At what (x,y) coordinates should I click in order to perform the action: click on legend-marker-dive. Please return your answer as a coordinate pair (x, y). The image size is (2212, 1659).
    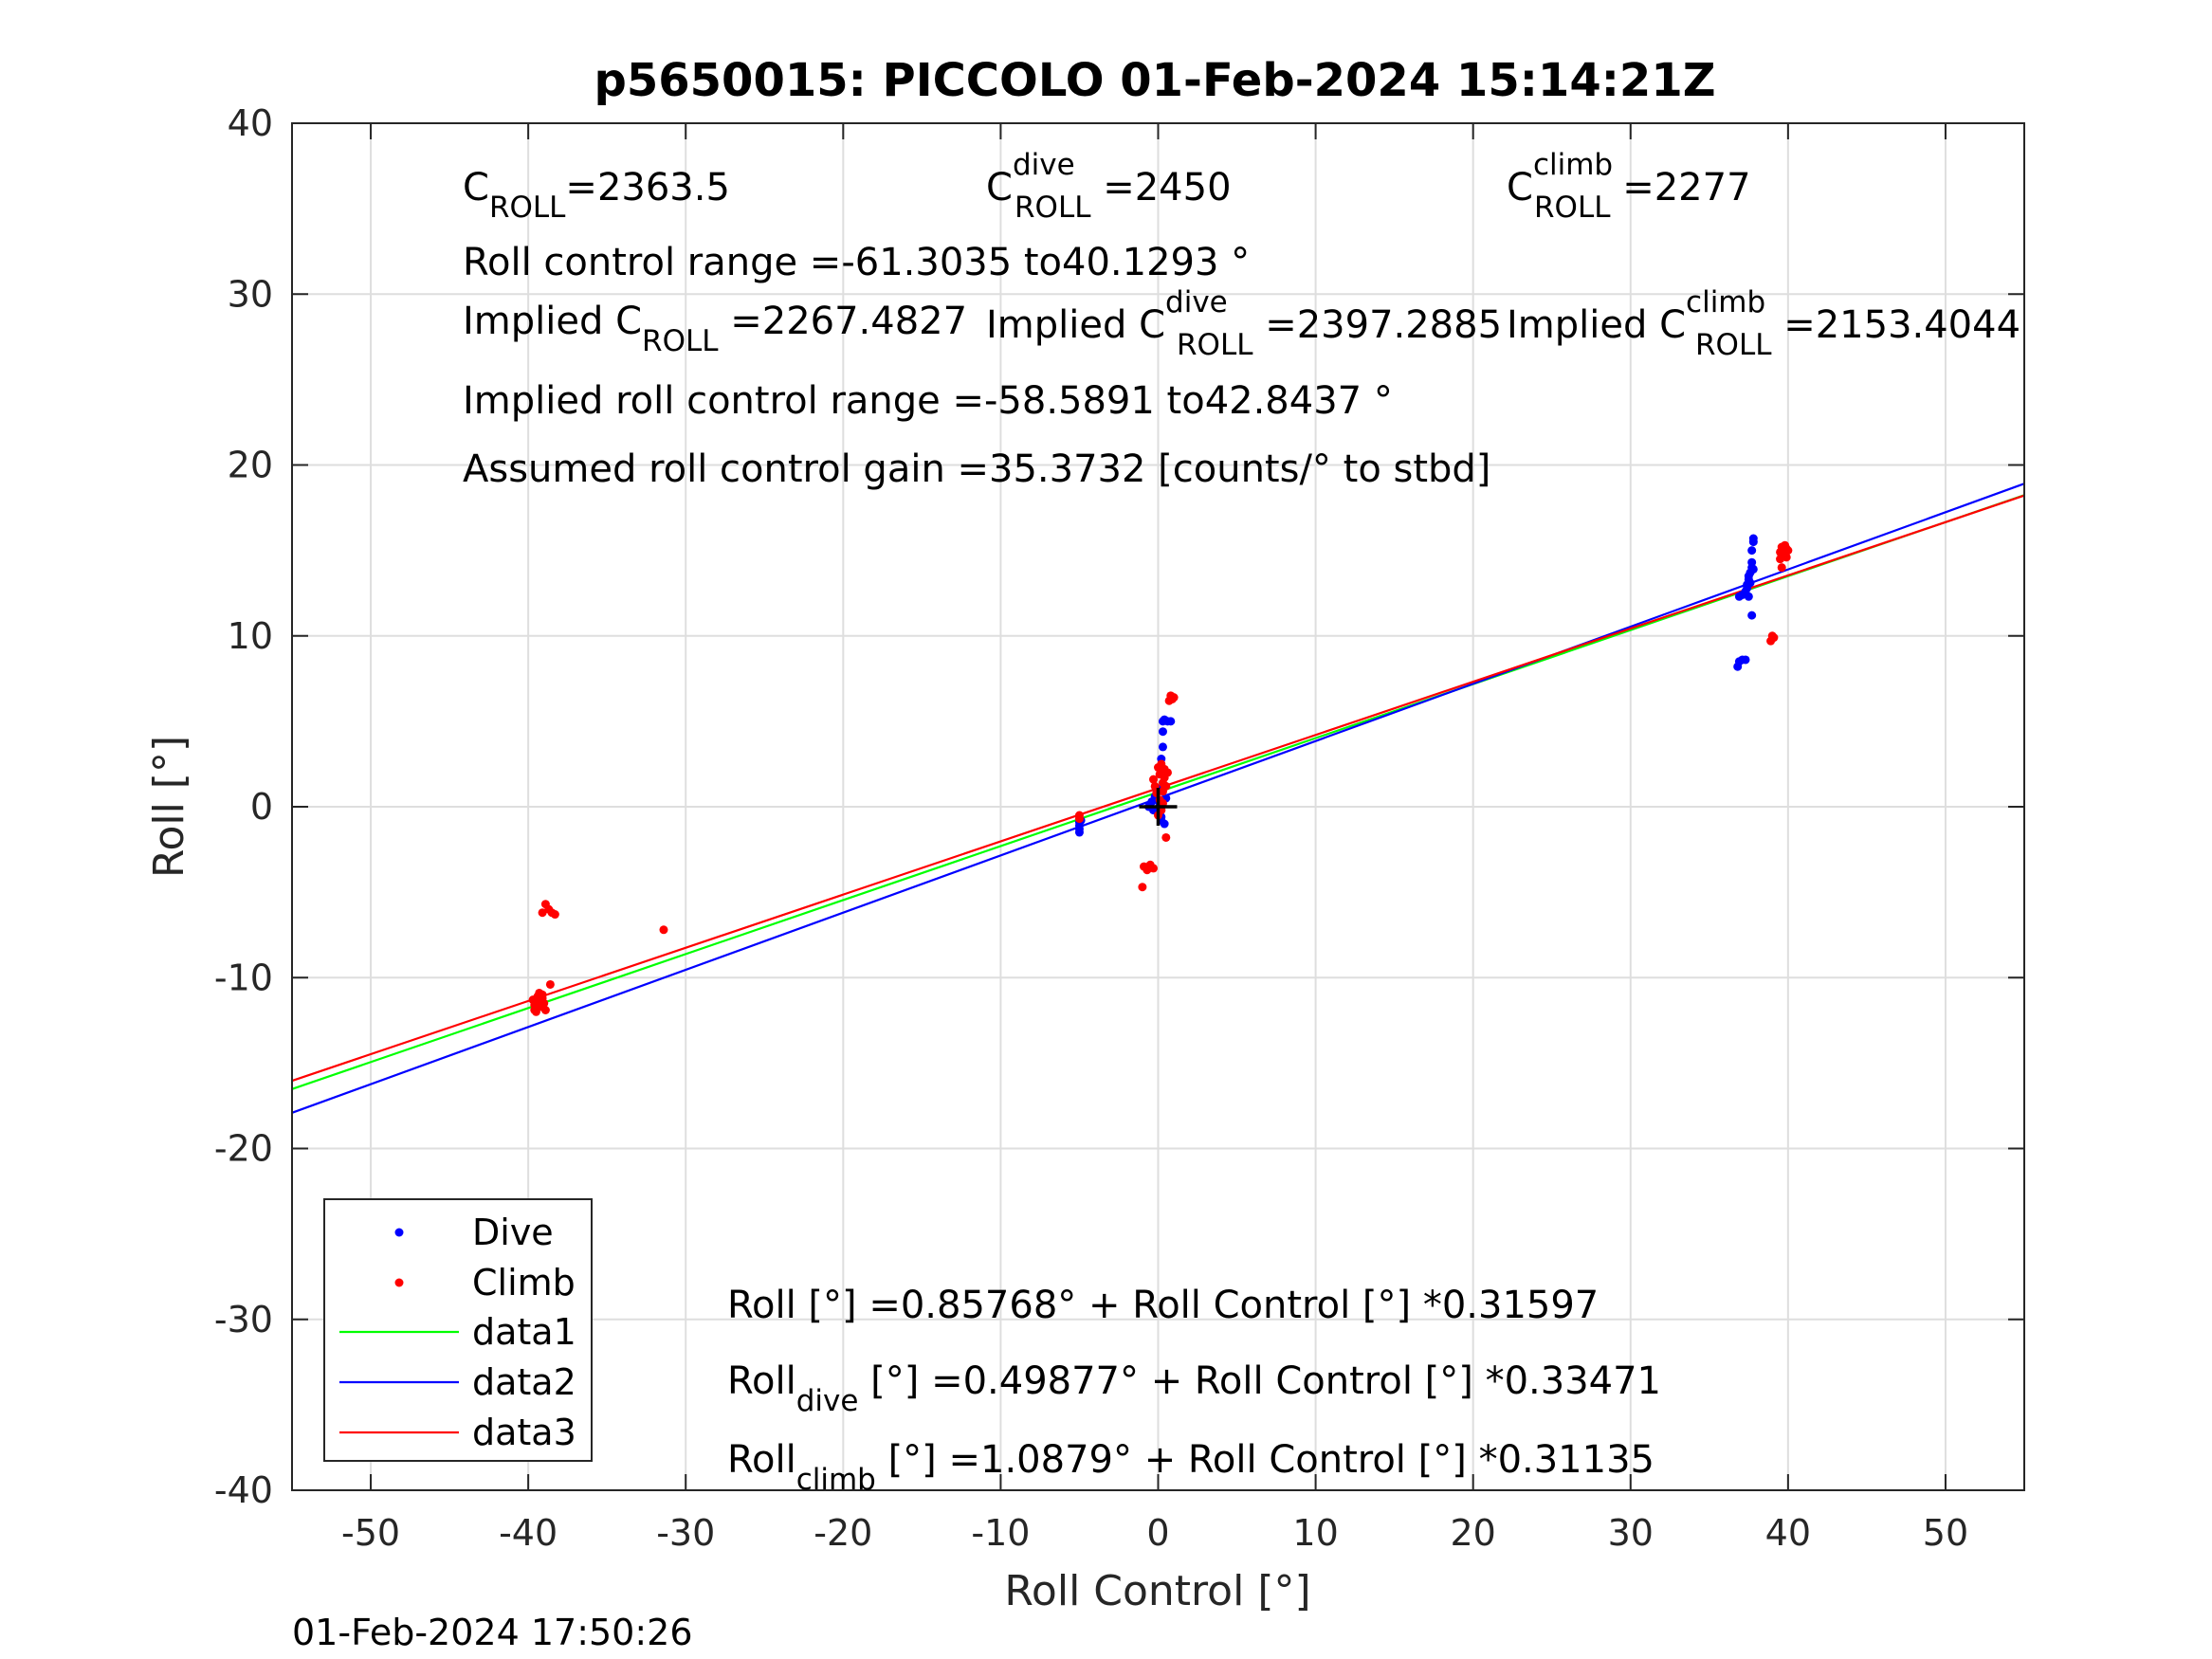
    Looking at the image, I should click on (399, 1232).